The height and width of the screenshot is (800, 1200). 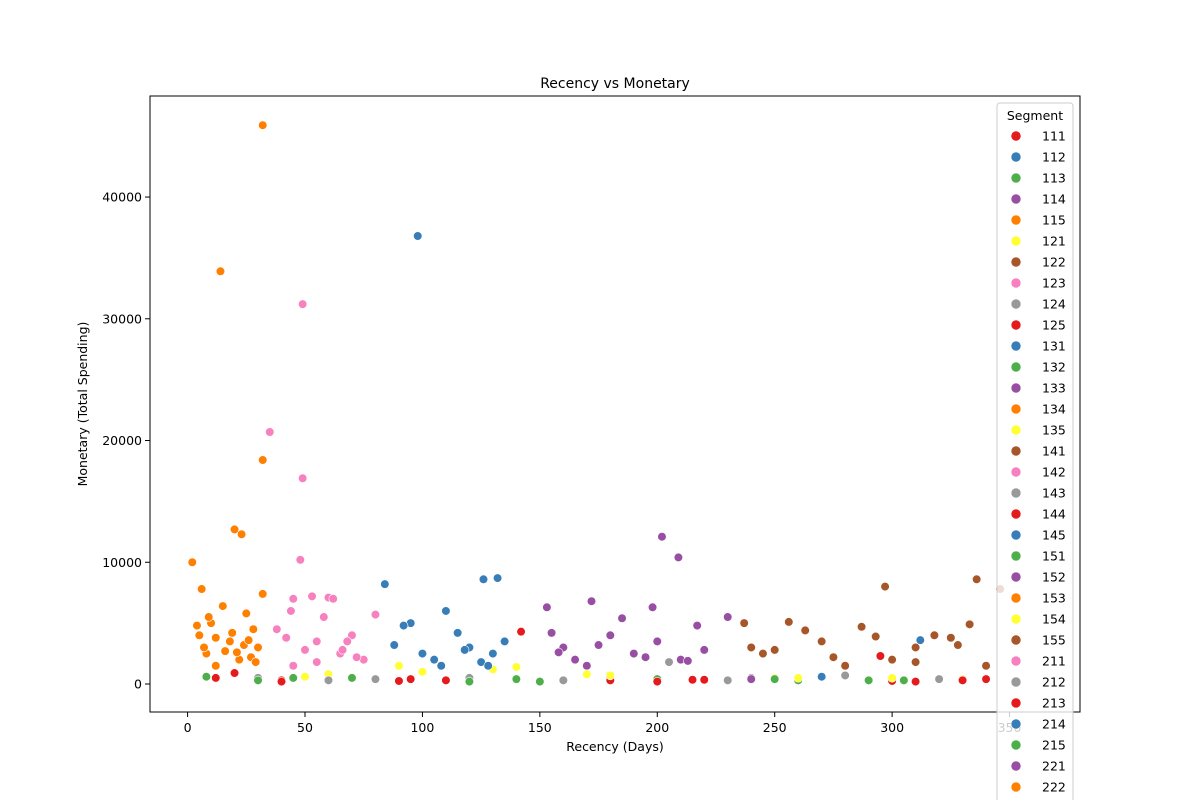 What do you see at coordinates (1054, 346) in the screenshot?
I see `legend-label: 131` at bounding box center [1054, 346].